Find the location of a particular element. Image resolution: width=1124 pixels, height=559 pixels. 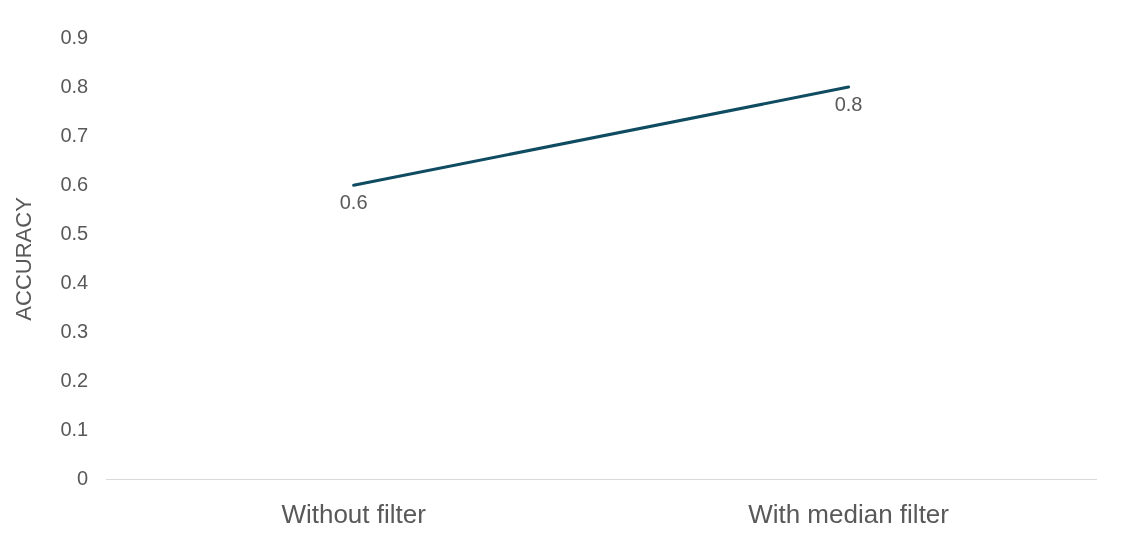

y-tick-label: 0.1 is located at coordinates (74, 429).